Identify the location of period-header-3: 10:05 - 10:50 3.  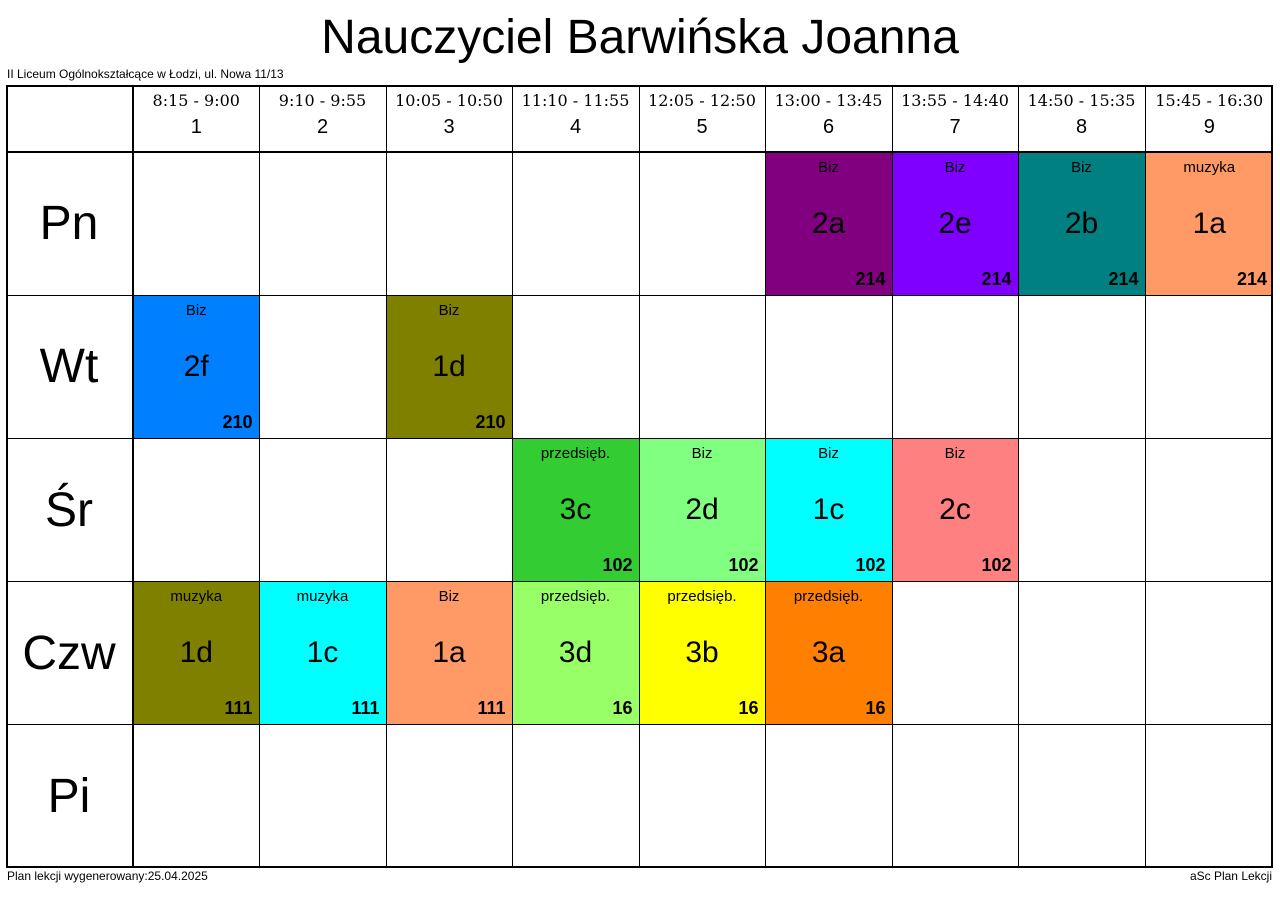
(448, 119).